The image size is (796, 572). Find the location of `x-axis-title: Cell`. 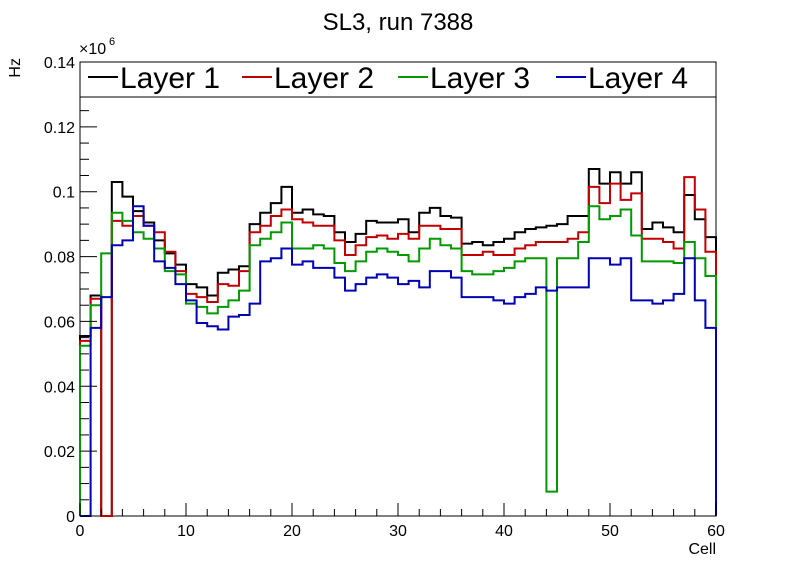

x-axis-title: Cell is located at coordinates (702, 549).